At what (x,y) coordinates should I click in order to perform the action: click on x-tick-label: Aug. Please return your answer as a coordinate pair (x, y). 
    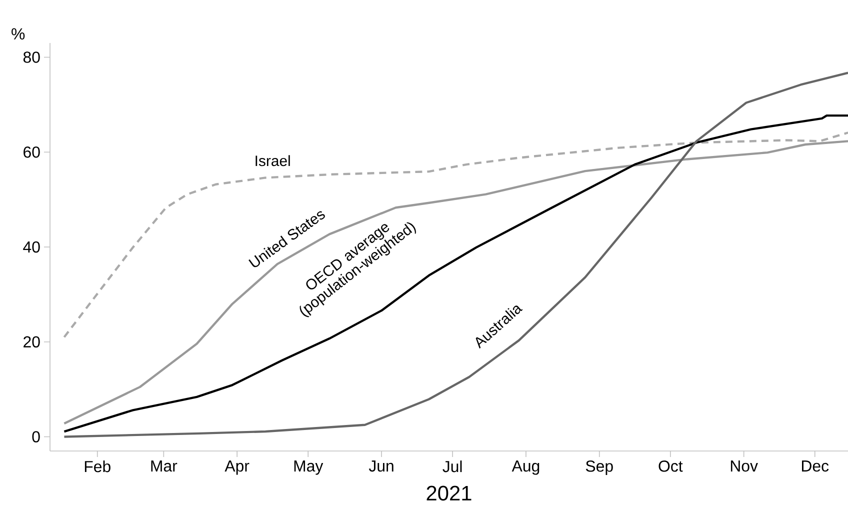
    Looking at the image, I should click on (526, 467).